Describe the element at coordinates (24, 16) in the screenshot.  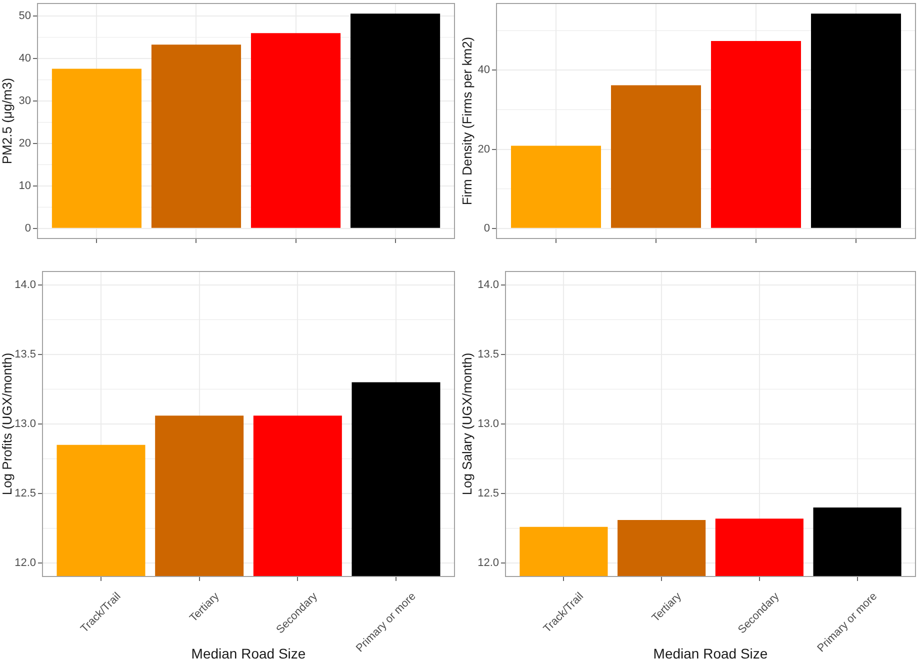
I see `y-tick-label: 50` at that location.